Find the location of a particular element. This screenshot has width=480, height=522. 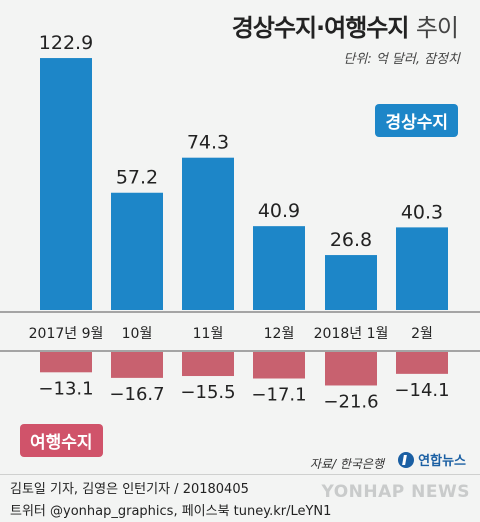

chart-title: 경상수지·여행수지 추이 is located at coordinates (345, 28).